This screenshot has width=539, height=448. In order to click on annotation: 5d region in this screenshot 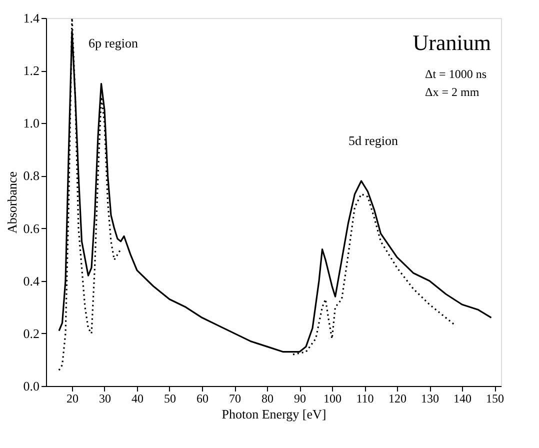, I will do `click(373, 140)`.